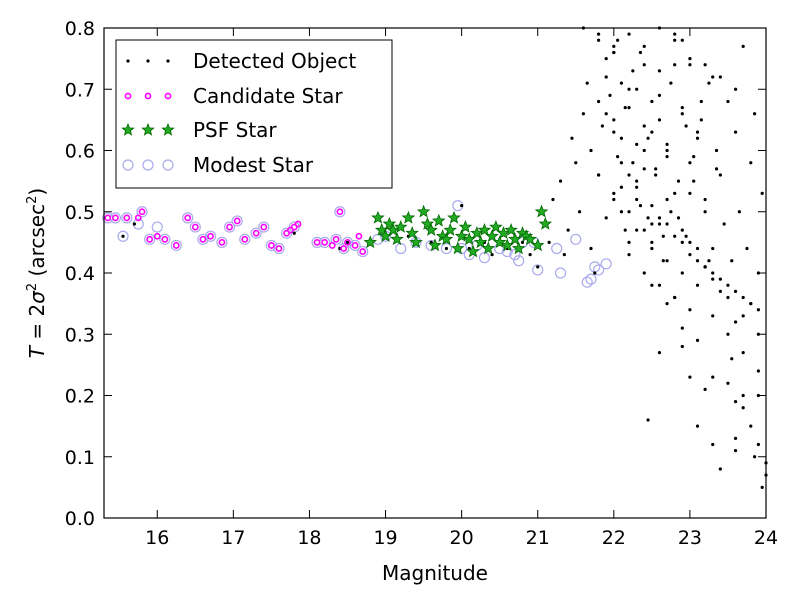 The image size is (800, 600). What do you see at coordinates (148, 61) in the screenshot?
I see `legend-marker-detected` at bounding box center [148, 61].